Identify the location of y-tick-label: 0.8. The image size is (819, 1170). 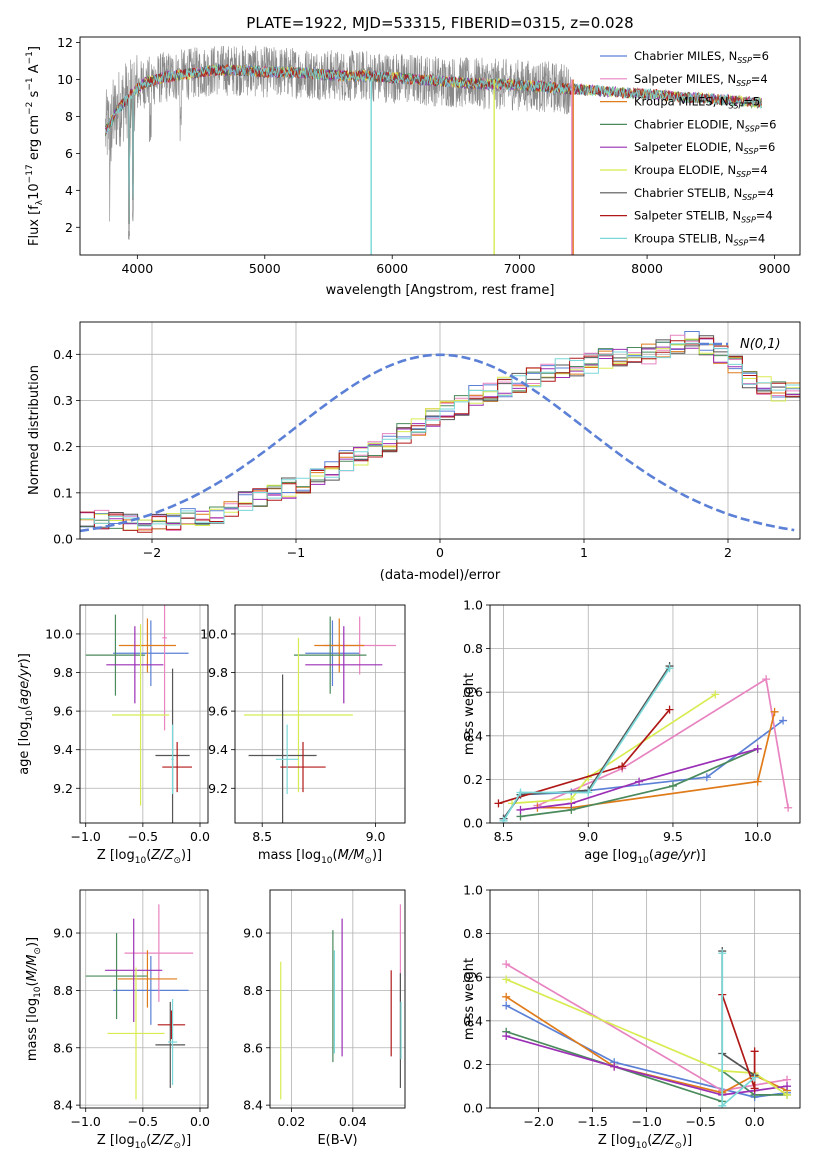
(473, 933).